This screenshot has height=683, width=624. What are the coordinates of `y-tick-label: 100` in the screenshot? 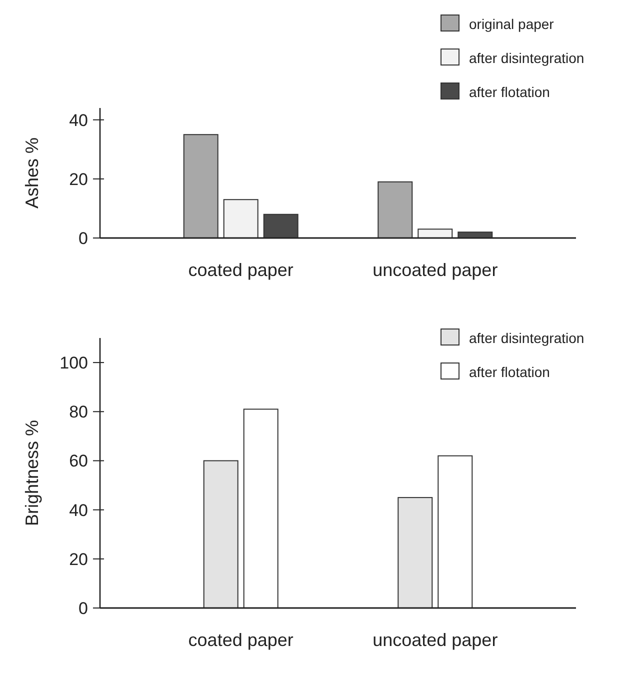 It's located at (74, 362).